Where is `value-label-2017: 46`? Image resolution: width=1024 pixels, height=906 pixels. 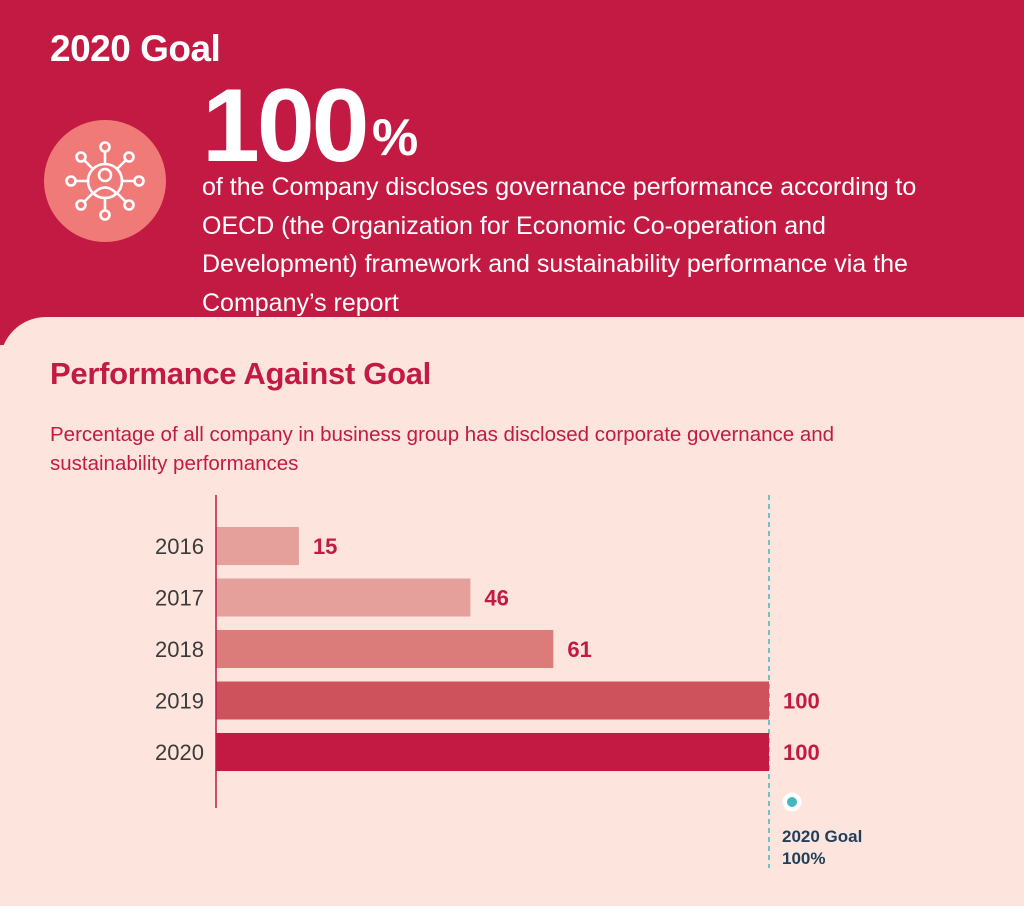 value-label-2017: 46 is located at coordinates (496, 598).